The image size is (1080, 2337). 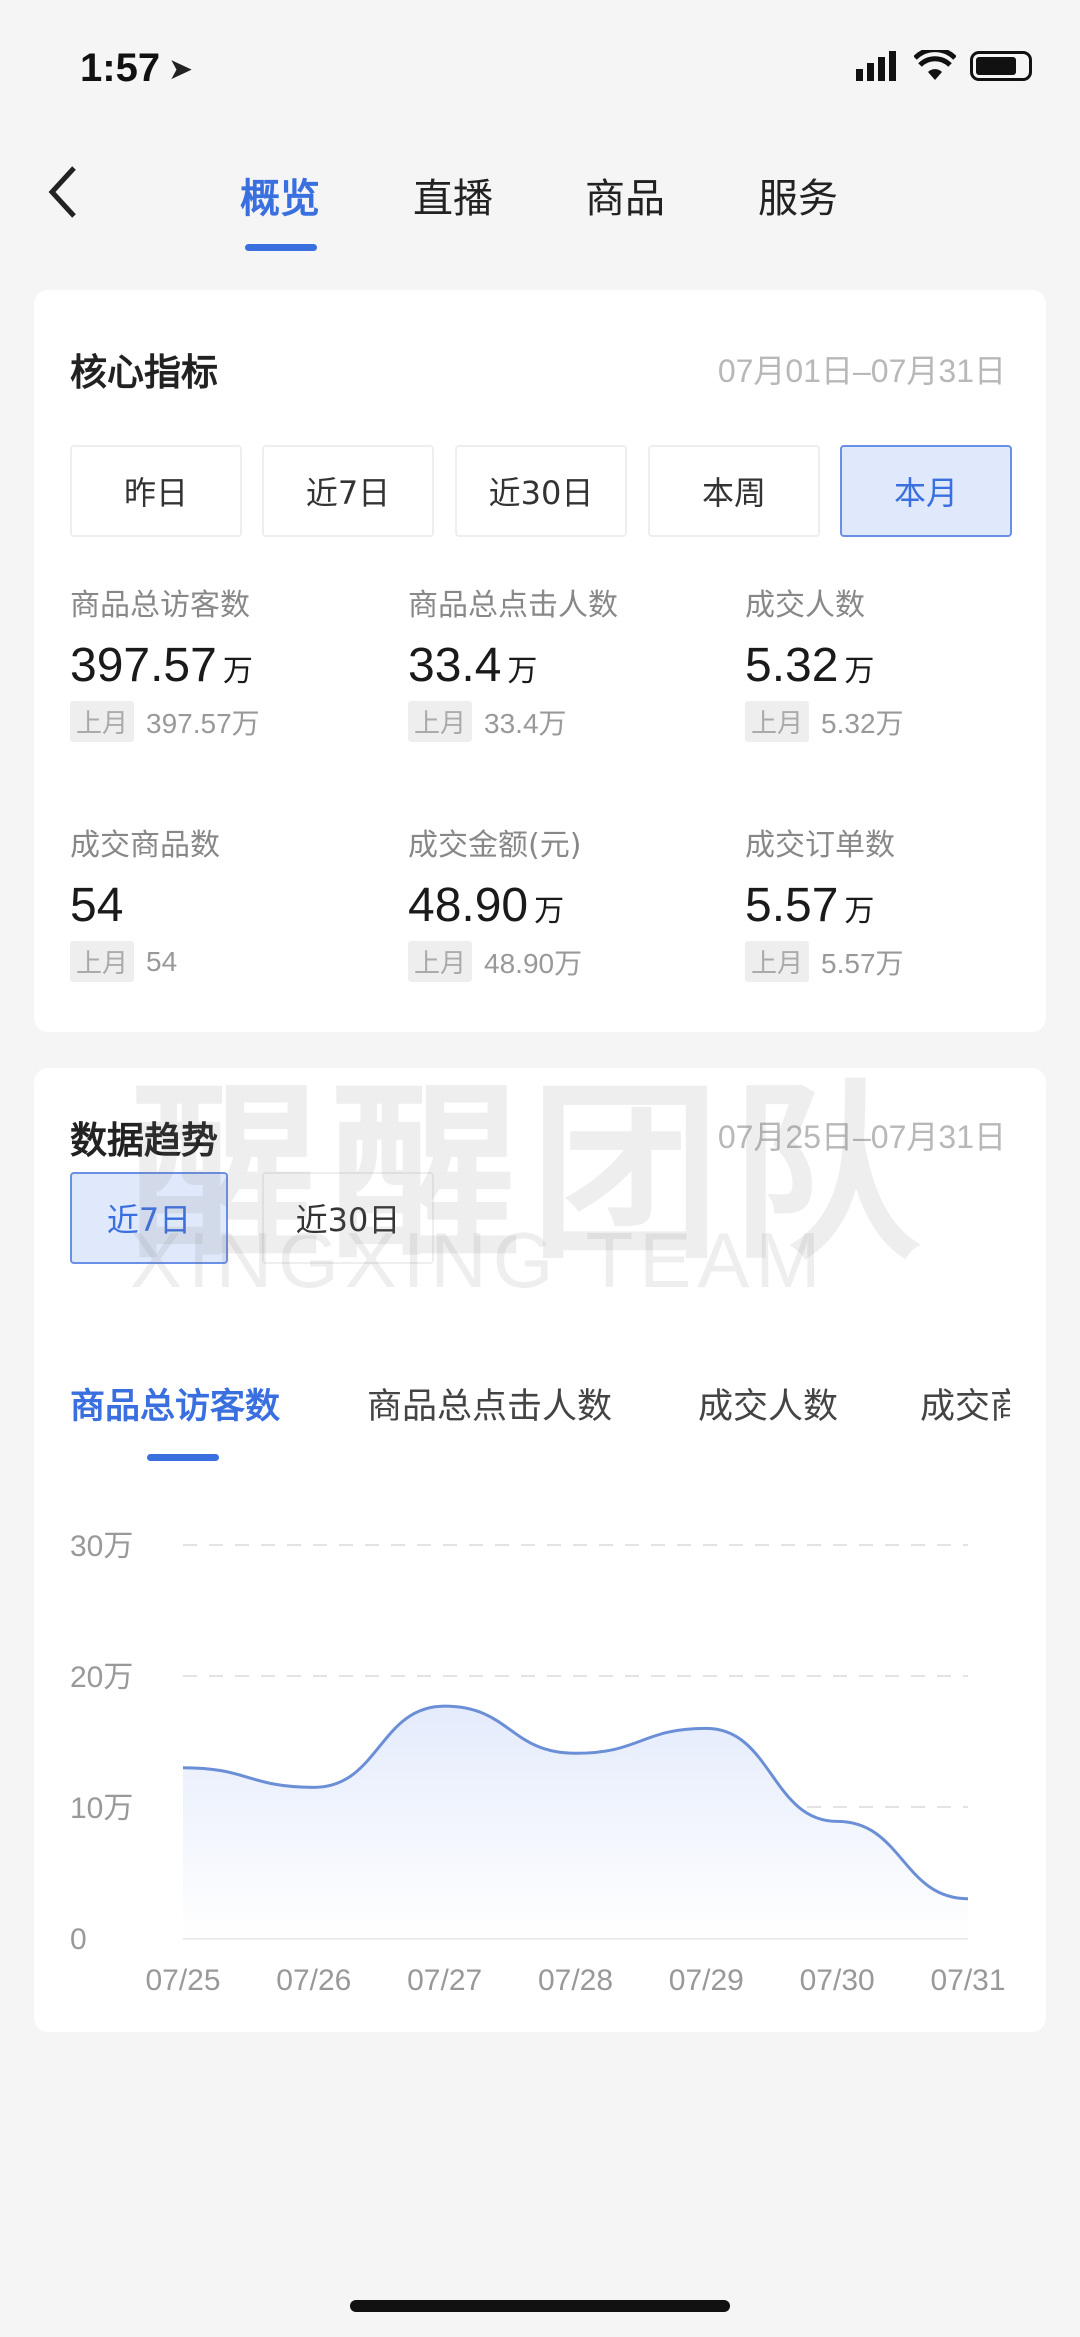 I want to click on core-date-range: 07月01日–07月31日, so click(x=861, y=371).